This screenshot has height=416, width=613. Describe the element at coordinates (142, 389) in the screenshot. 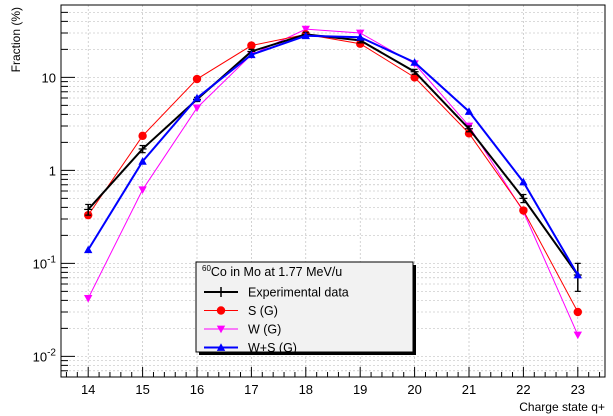

I see `x-tick-label: 15` at that location.